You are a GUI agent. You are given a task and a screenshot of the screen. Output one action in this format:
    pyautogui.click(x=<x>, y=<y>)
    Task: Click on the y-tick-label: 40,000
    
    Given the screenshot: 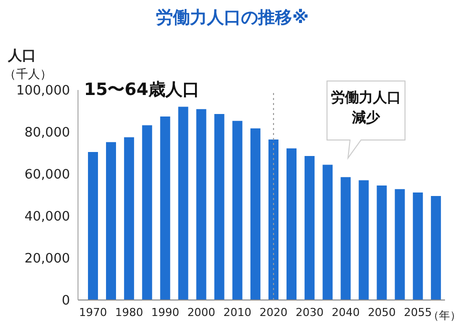 What is the action you would take?
    pyautogui.click(x=47, y=217)
    